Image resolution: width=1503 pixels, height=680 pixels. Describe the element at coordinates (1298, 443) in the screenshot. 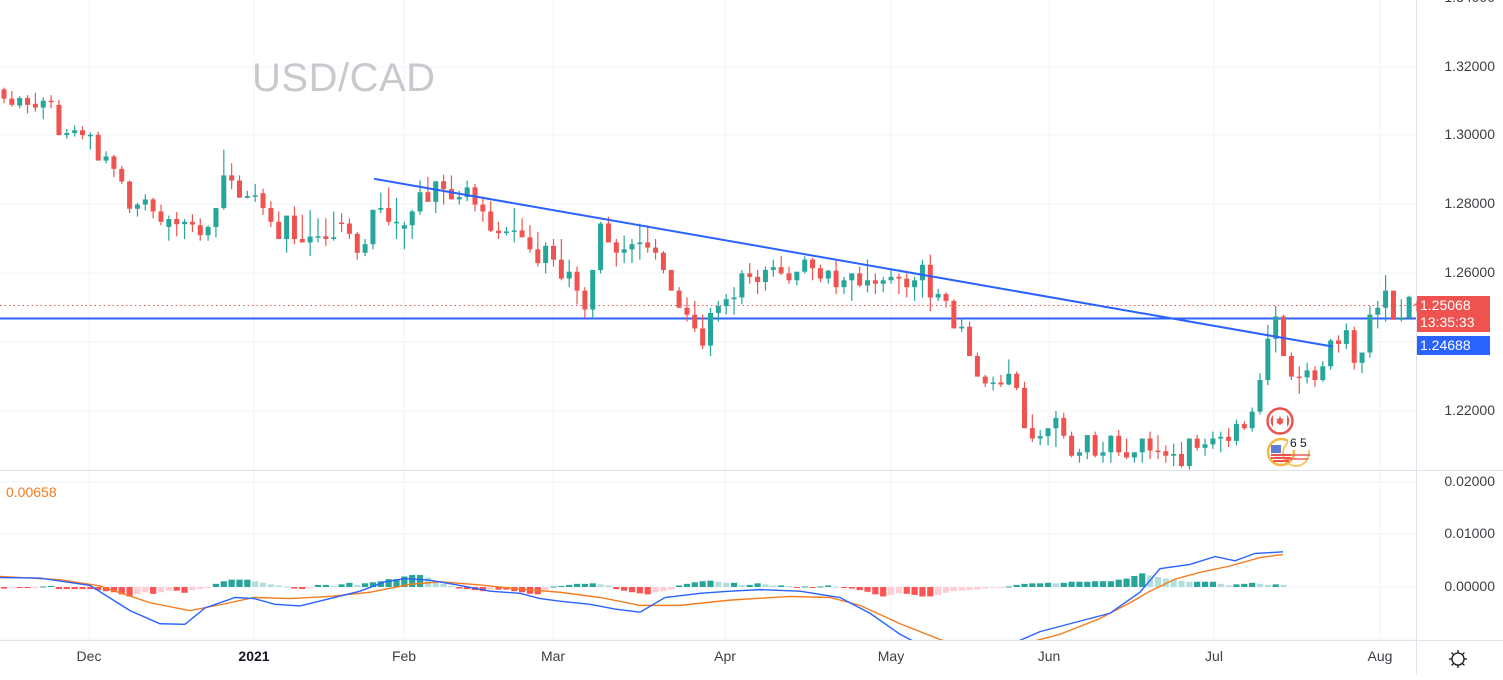

I see `event-count-label: 6 5` at that location.